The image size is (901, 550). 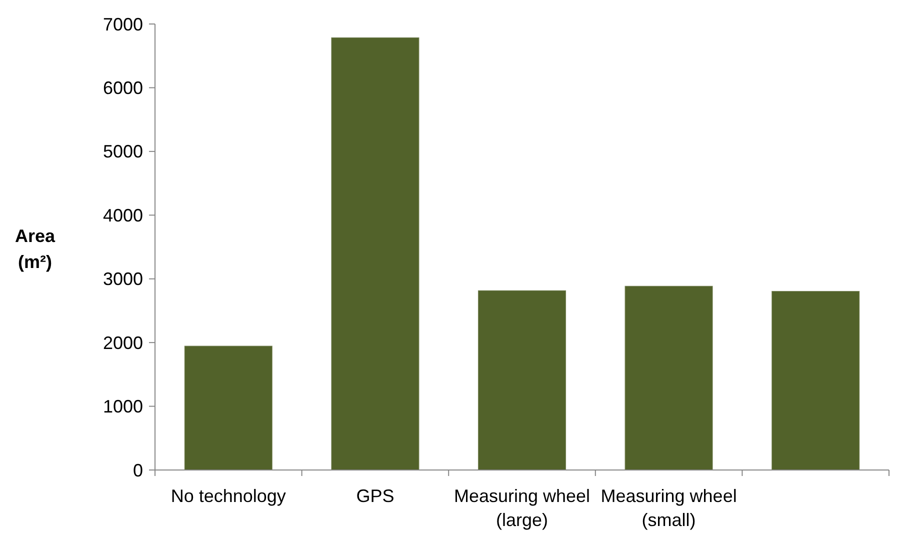 I want to click on x-tick-label: GPS, so click(x=375, y=496).